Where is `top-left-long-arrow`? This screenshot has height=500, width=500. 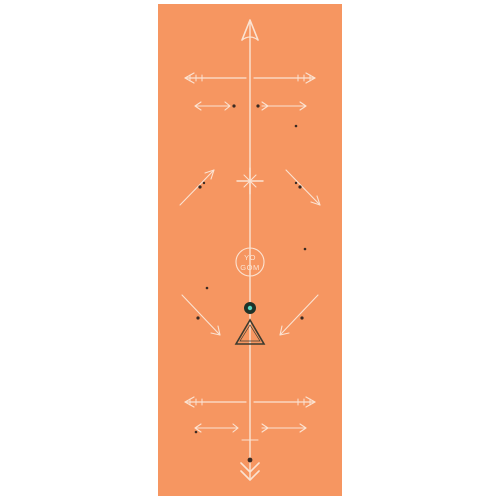 top-left-long-arrow is located at coordinates (215, 78).